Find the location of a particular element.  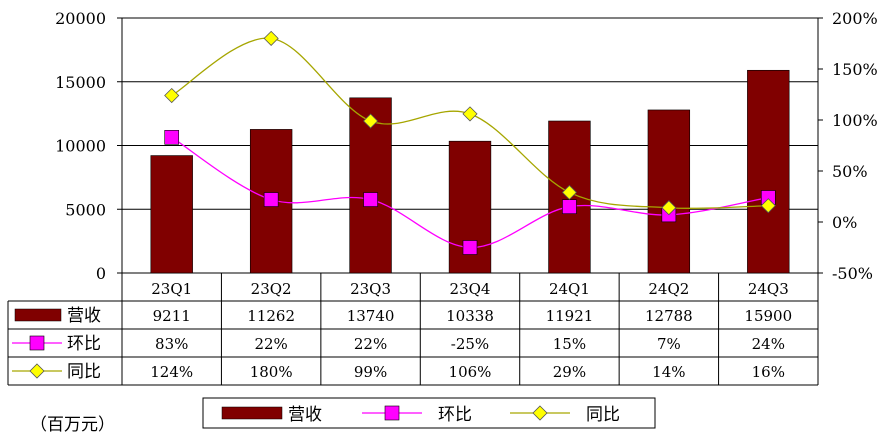

table-cell: 12788 is located at coordinates (669, 316).